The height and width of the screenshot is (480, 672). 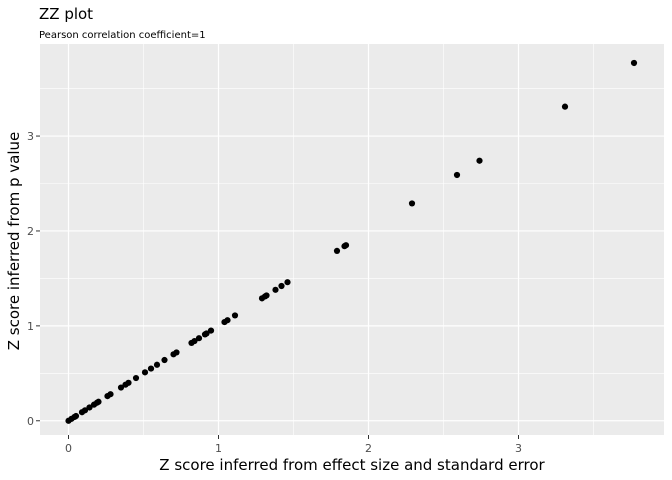 I want to click on chart-title: ZZ plot, so click(x=66, y=14).